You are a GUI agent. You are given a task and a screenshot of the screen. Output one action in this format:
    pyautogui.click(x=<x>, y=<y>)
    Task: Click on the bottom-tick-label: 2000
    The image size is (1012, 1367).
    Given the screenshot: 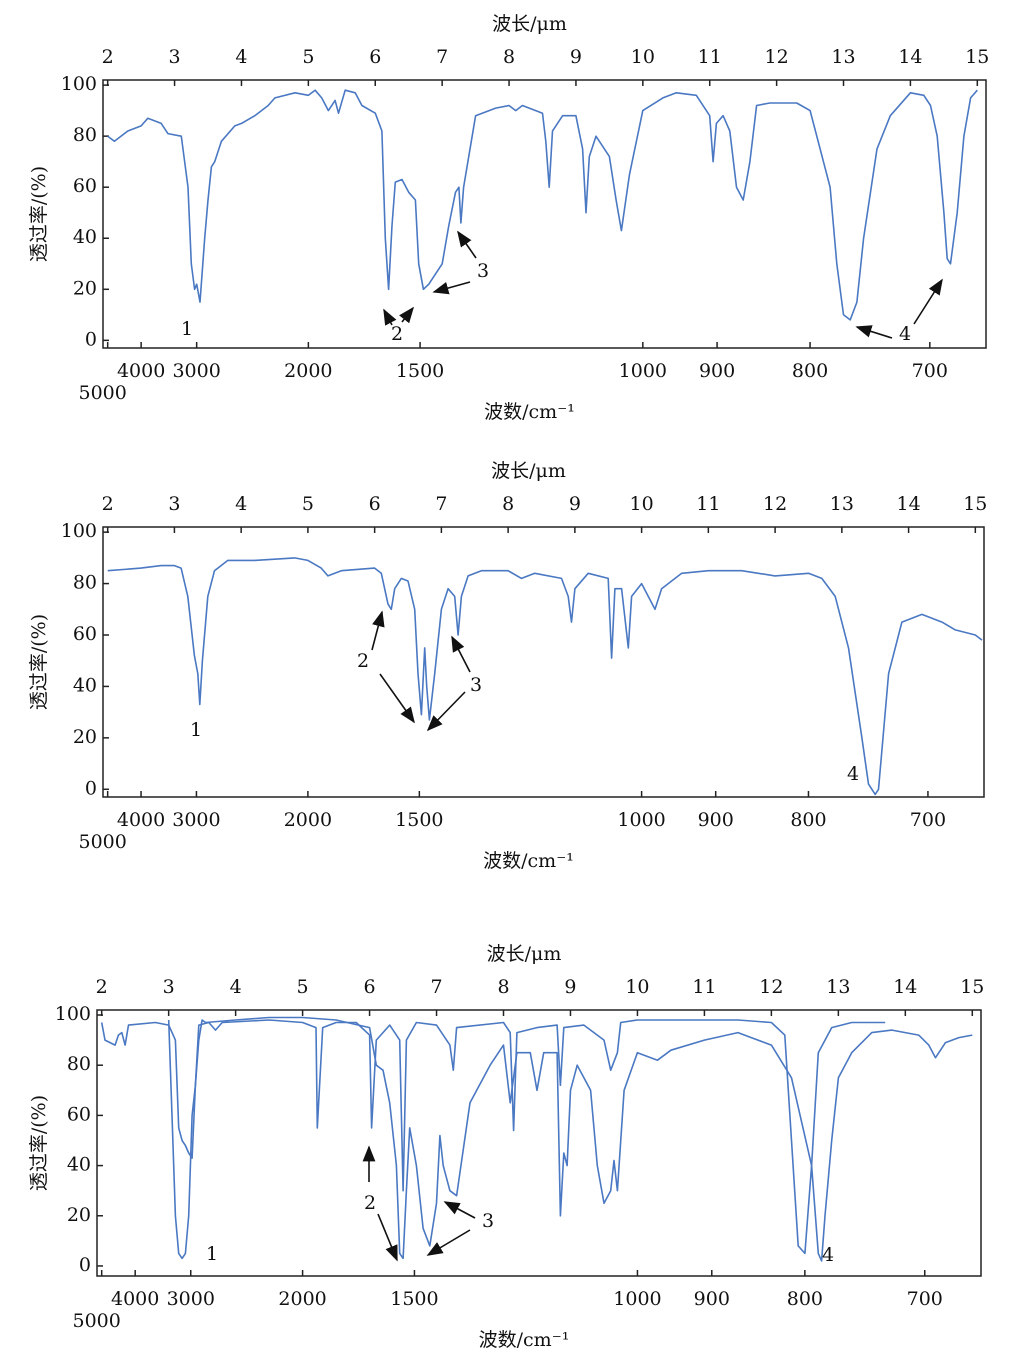 What is the action you would take?
    pyautogui.click(x=302, y=1299)
    